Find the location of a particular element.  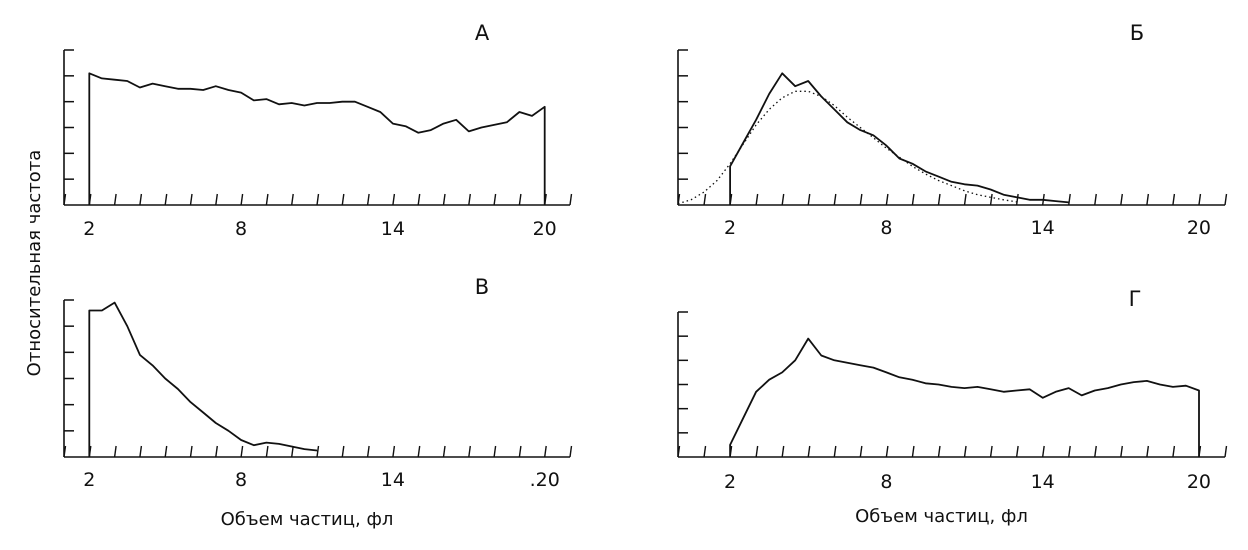

x-tick-label: .20 is located at coordinates (545, 480).